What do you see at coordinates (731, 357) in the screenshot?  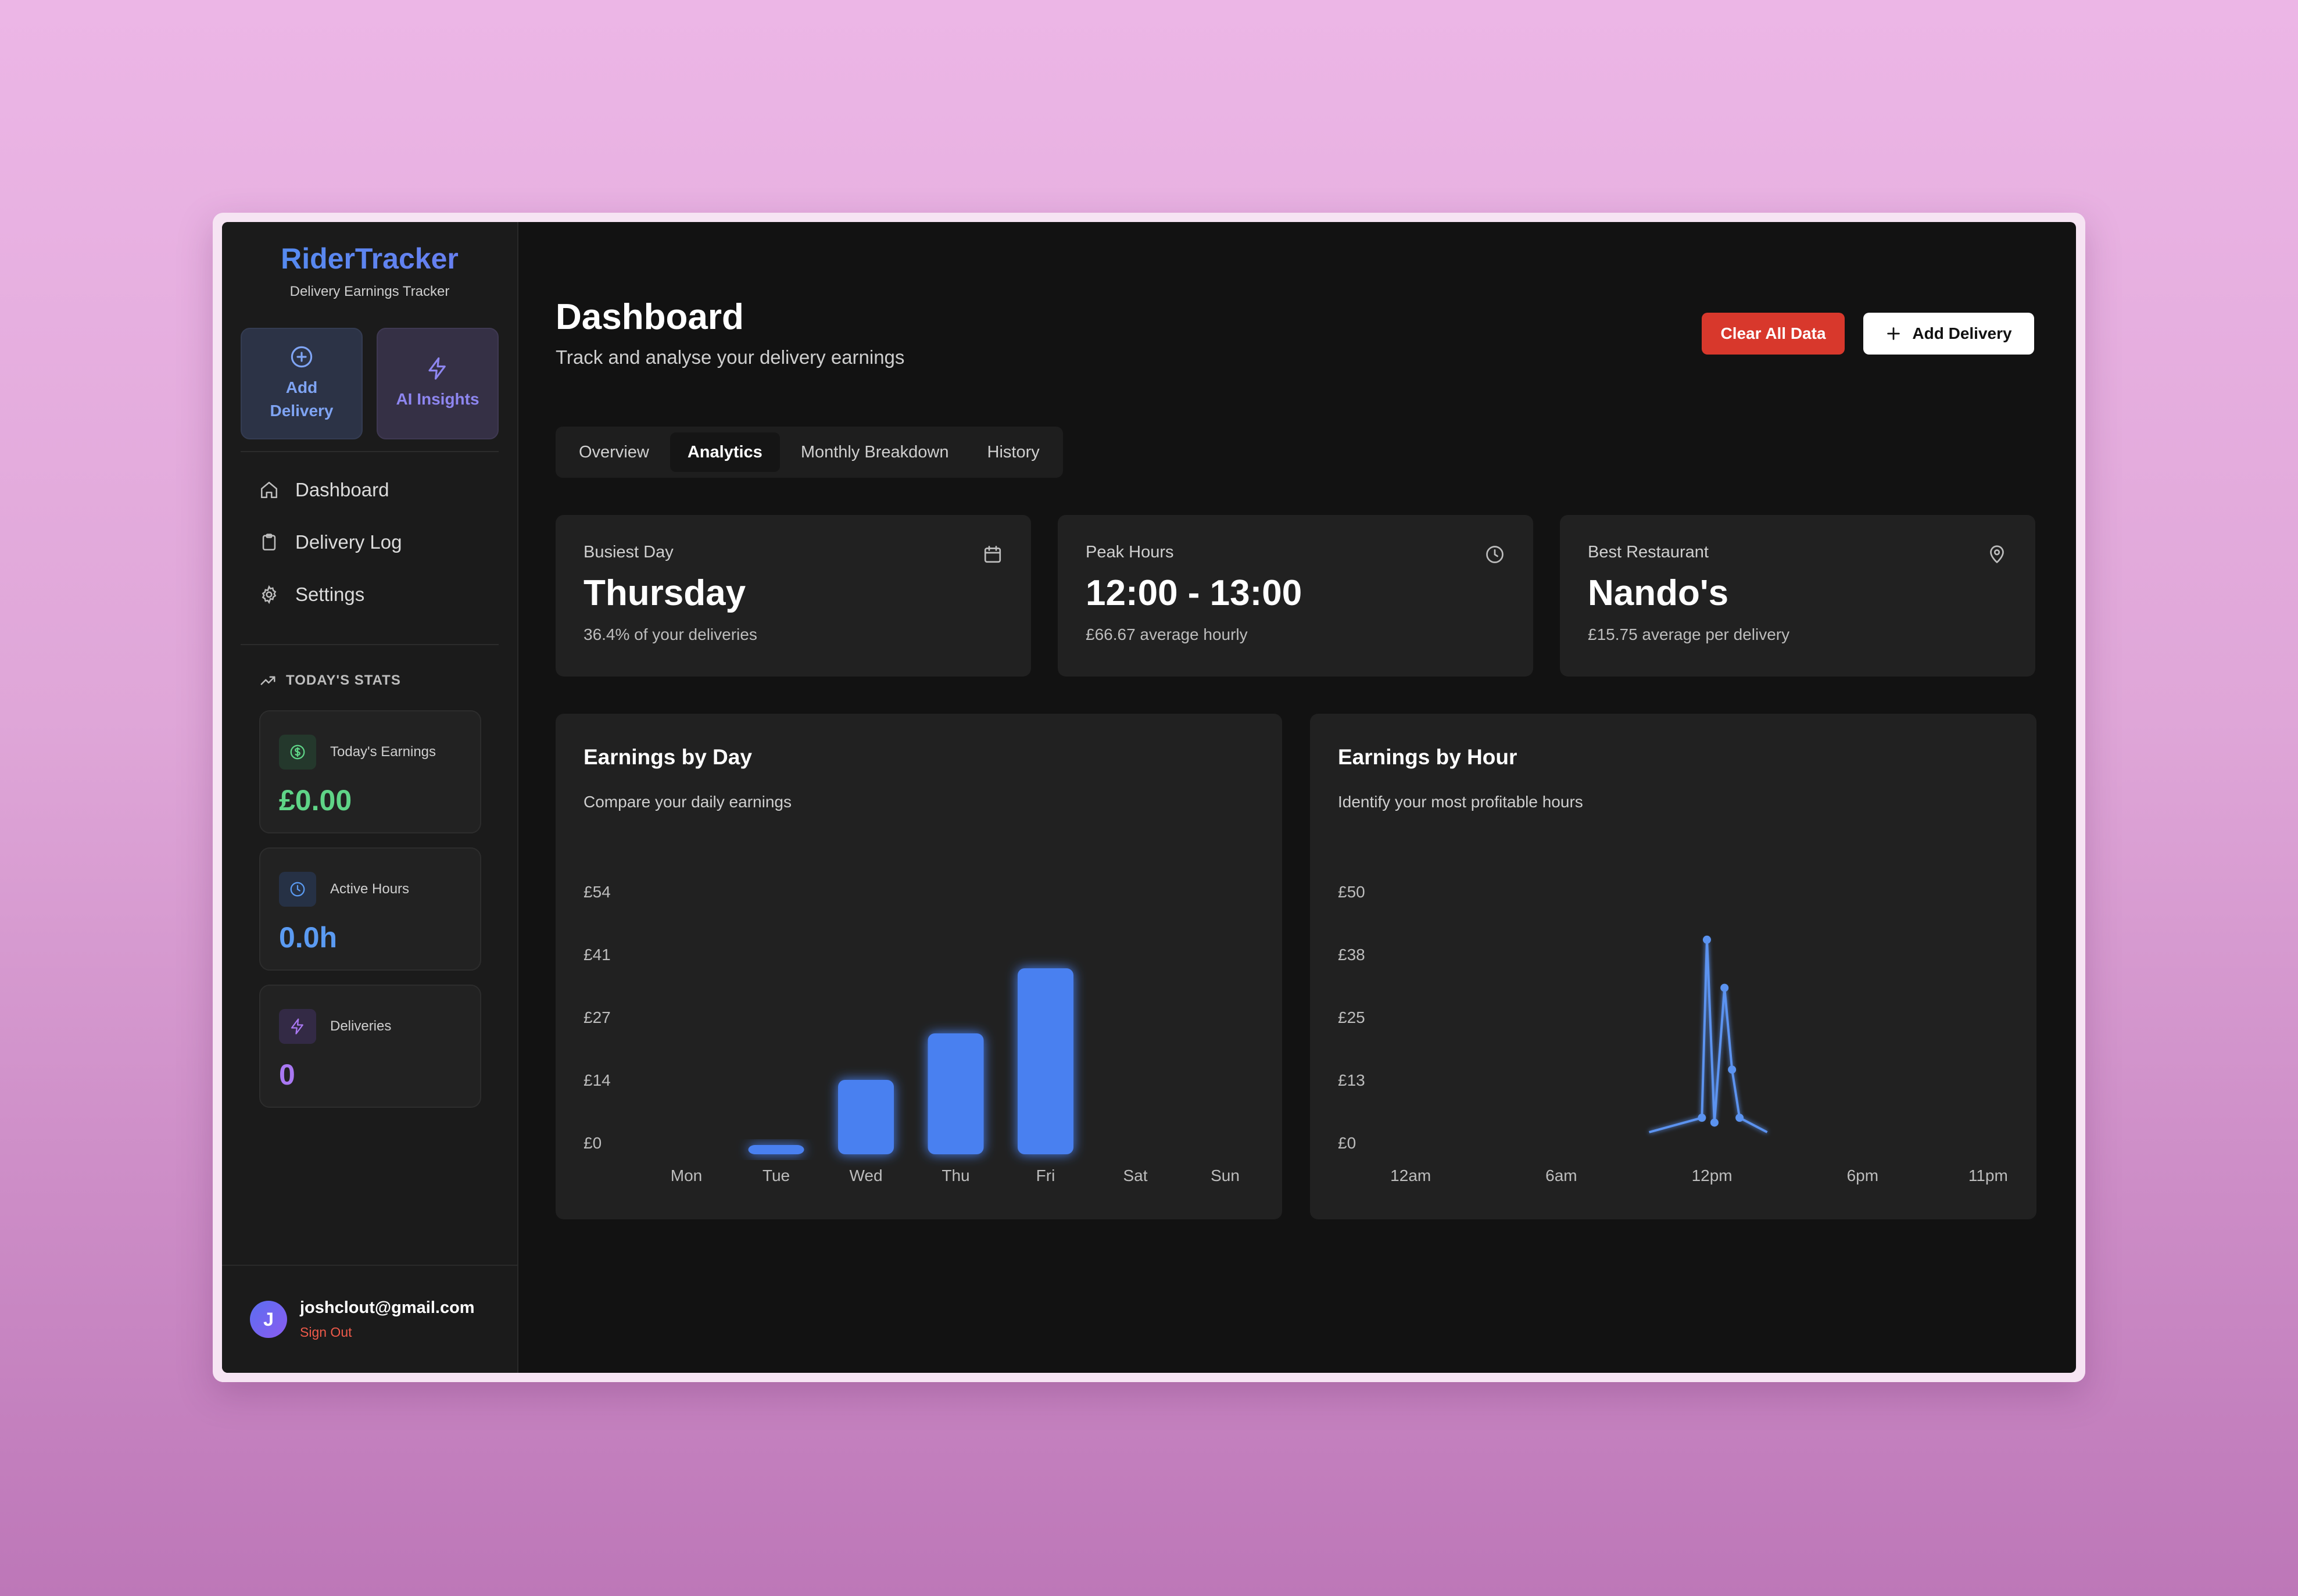 I see `page-subtitle: Track and analyse your delivery earnings` at bounding box center [731, 357].